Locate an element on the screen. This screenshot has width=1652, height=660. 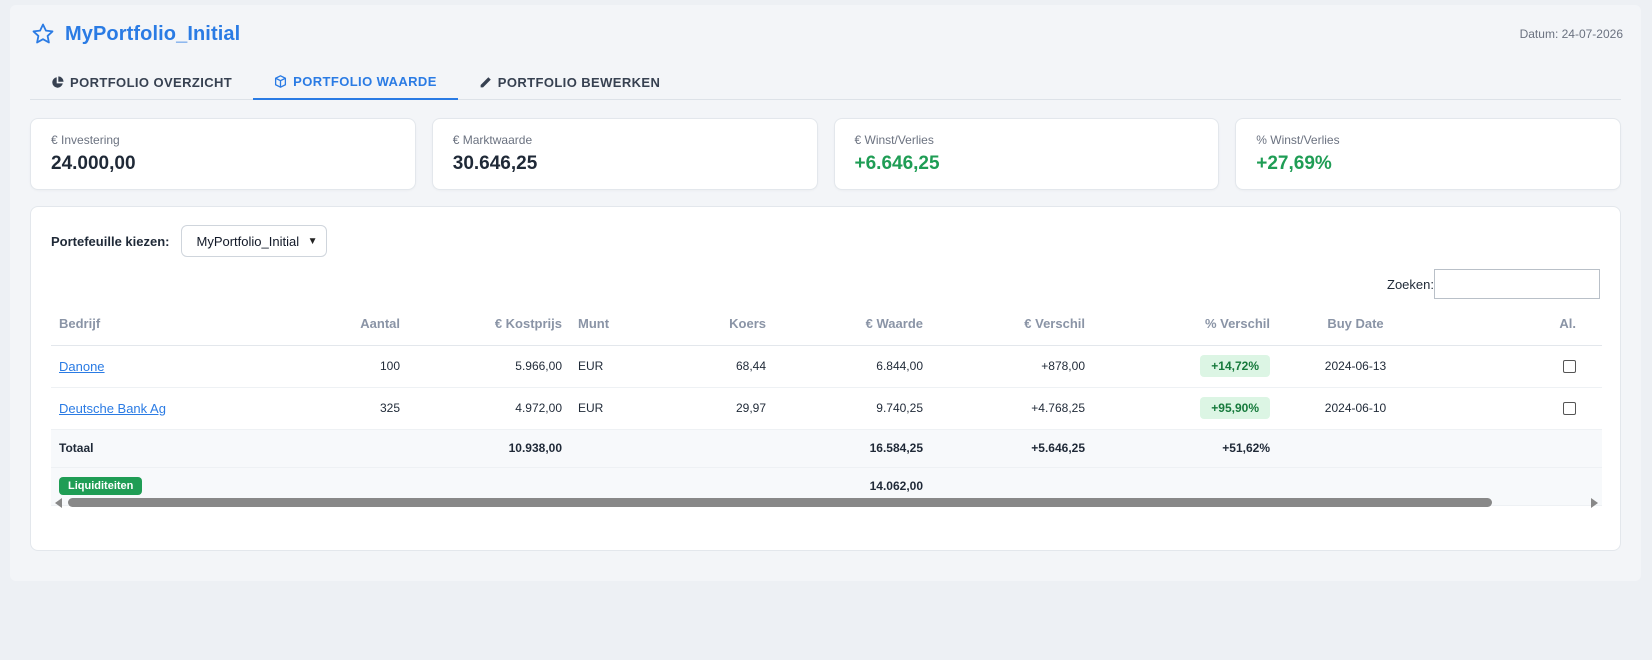
pie-chart-icon is located at coordinates (58, 81).